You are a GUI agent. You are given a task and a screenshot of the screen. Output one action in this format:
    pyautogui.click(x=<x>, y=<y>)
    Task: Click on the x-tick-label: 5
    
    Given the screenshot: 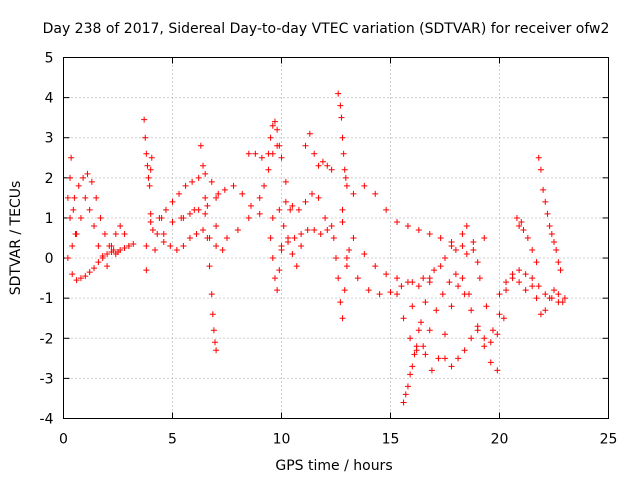 What is the action you would take?
    pyautogui.click(x=172, y=440)
    